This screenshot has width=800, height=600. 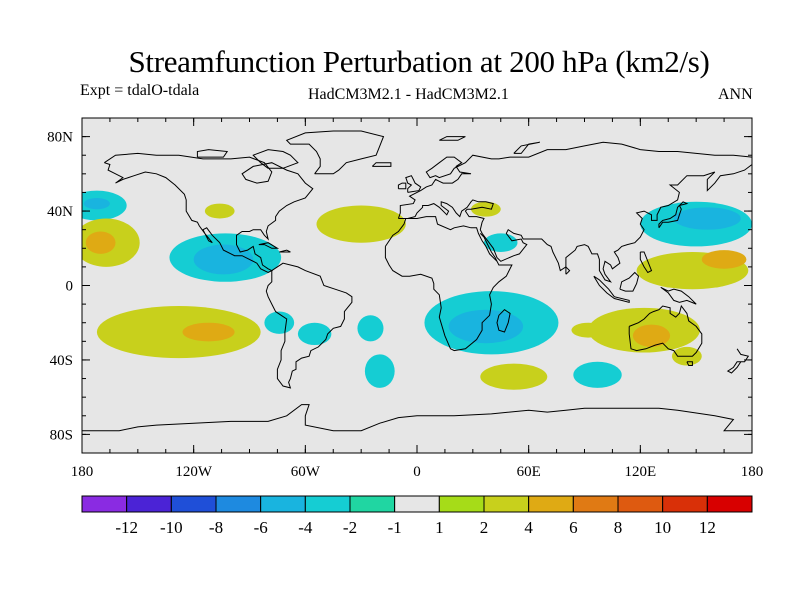 What do you see at coordinates (335, 152) in the screenshot?
I see `coastline-greenland` at bounding box center [335, 152].